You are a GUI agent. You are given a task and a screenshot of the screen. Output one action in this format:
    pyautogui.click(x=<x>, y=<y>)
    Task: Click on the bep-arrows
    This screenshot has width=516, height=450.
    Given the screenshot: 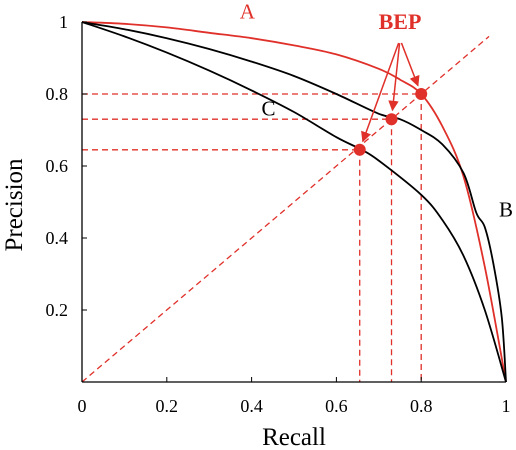 What is the action you would take?
    pyautogui.click(x=390, y=92)
    